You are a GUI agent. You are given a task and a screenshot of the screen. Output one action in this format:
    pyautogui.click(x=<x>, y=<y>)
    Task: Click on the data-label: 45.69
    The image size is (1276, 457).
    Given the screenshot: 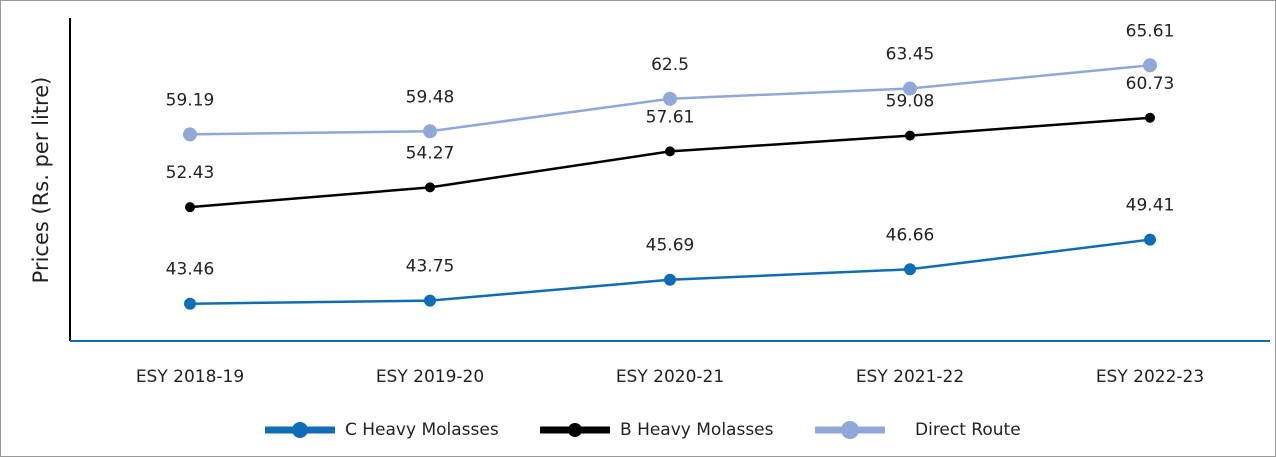 What is the action you would take?
    pyautogui.click(x=670, y=246)
    